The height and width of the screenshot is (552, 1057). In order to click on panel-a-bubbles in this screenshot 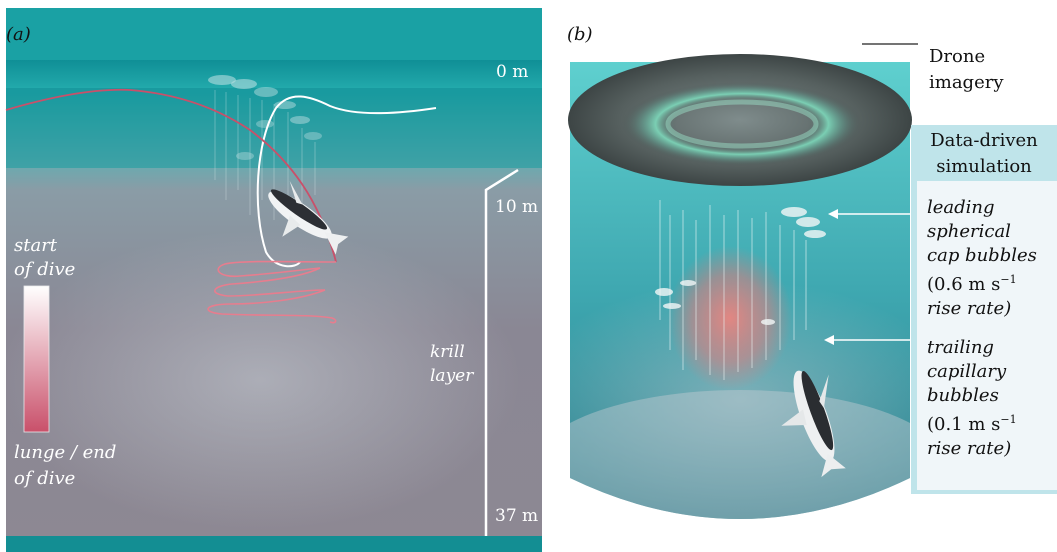, I will do `click(265, 147)`.